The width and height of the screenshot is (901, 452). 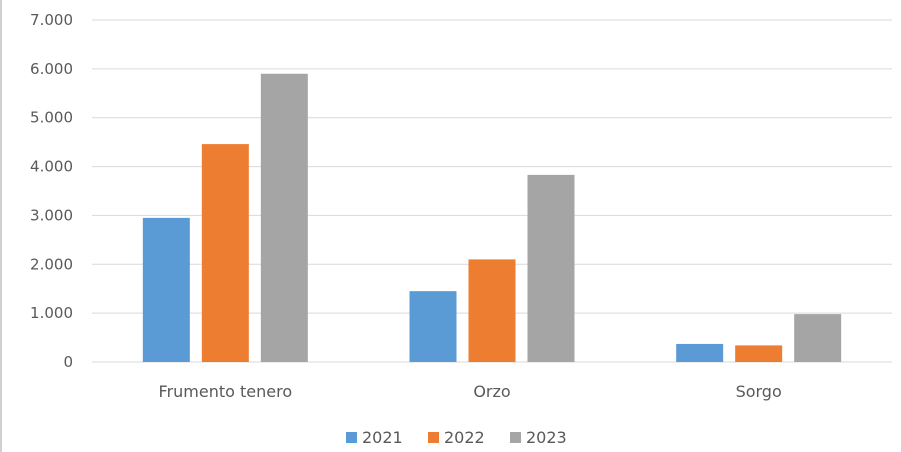 I want to click on bar-2021-orzo, so click(x=433, y=326).